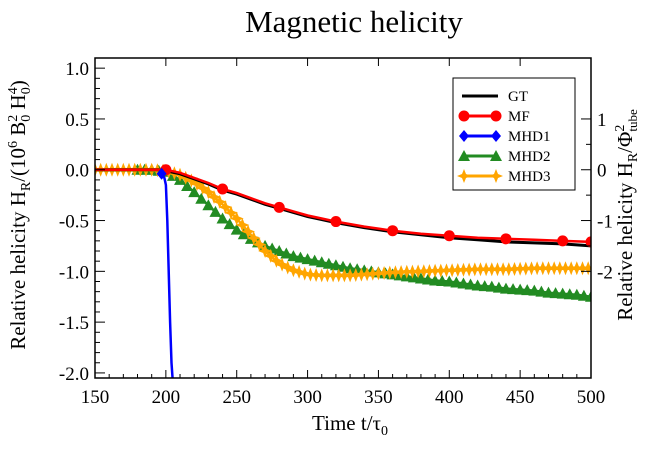  What do you see at coordinates (95, 397) in the screenshot?
I see `x-tick-label: 150` at bounding box center [95, 397].